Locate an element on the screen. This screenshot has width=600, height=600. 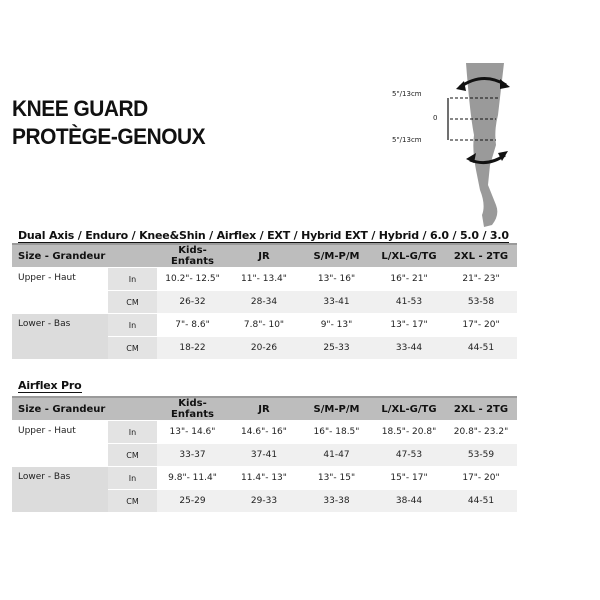
size-value: 13"- 17" is located at coordinates (409, 325).